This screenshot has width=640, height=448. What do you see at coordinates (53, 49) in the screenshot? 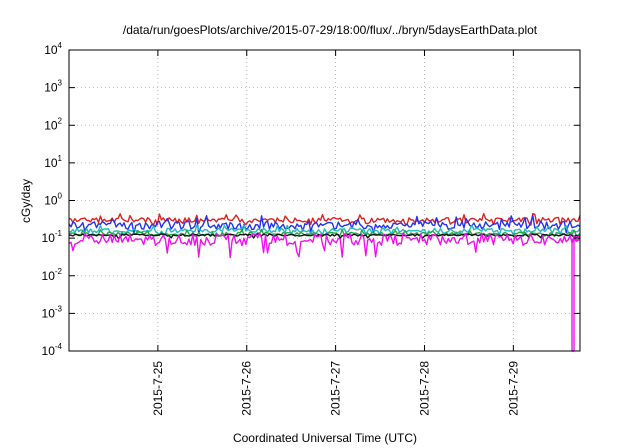
I see `y-tick-label: 10⁴` at bounding box center [53, 49].